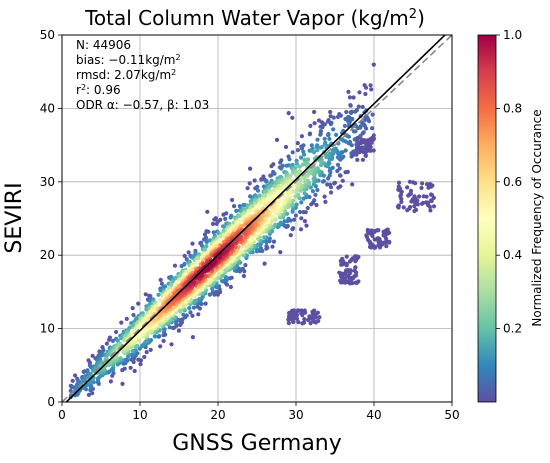 This screenshot has width=550, height=463. What do you see at coordinates (512, 329) in the screenshot?
I see `colorbar-tick-label: 0.2` at bounding box center [512, 329].